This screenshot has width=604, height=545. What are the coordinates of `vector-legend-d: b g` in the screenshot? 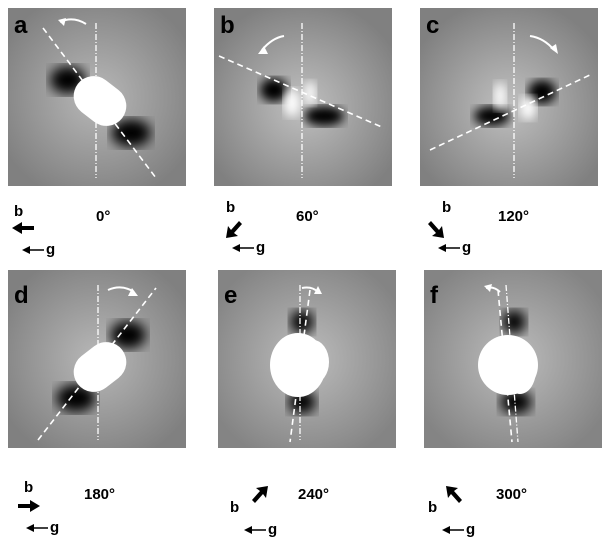 It's located at (38, 510).